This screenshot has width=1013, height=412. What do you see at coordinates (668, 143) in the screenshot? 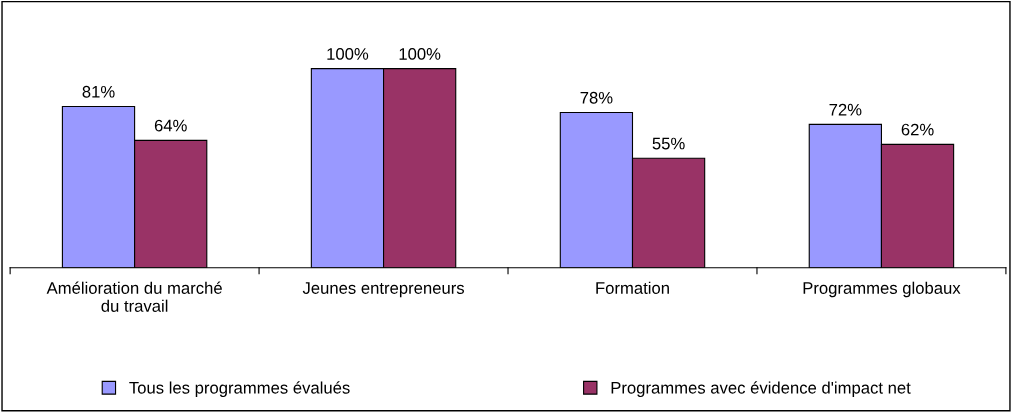
I see `data-label: 55%` at bounding box center [668, 143].